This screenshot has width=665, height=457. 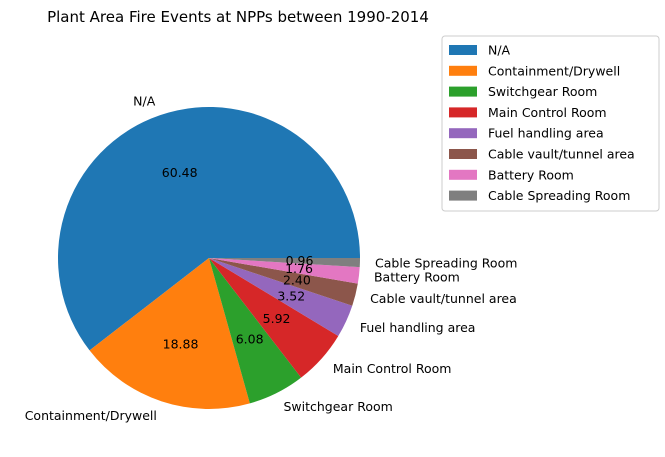 I want to click on legend-swatch-n-a, so click(x=463, y=50).